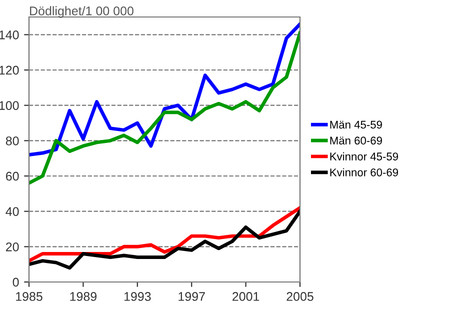 The height and width of the screenshot is (332, 464). What do you see at coordinates (29, 296) in the screenshot?
I see `x-tick-label: 1985` at bounding box center [29, 296].